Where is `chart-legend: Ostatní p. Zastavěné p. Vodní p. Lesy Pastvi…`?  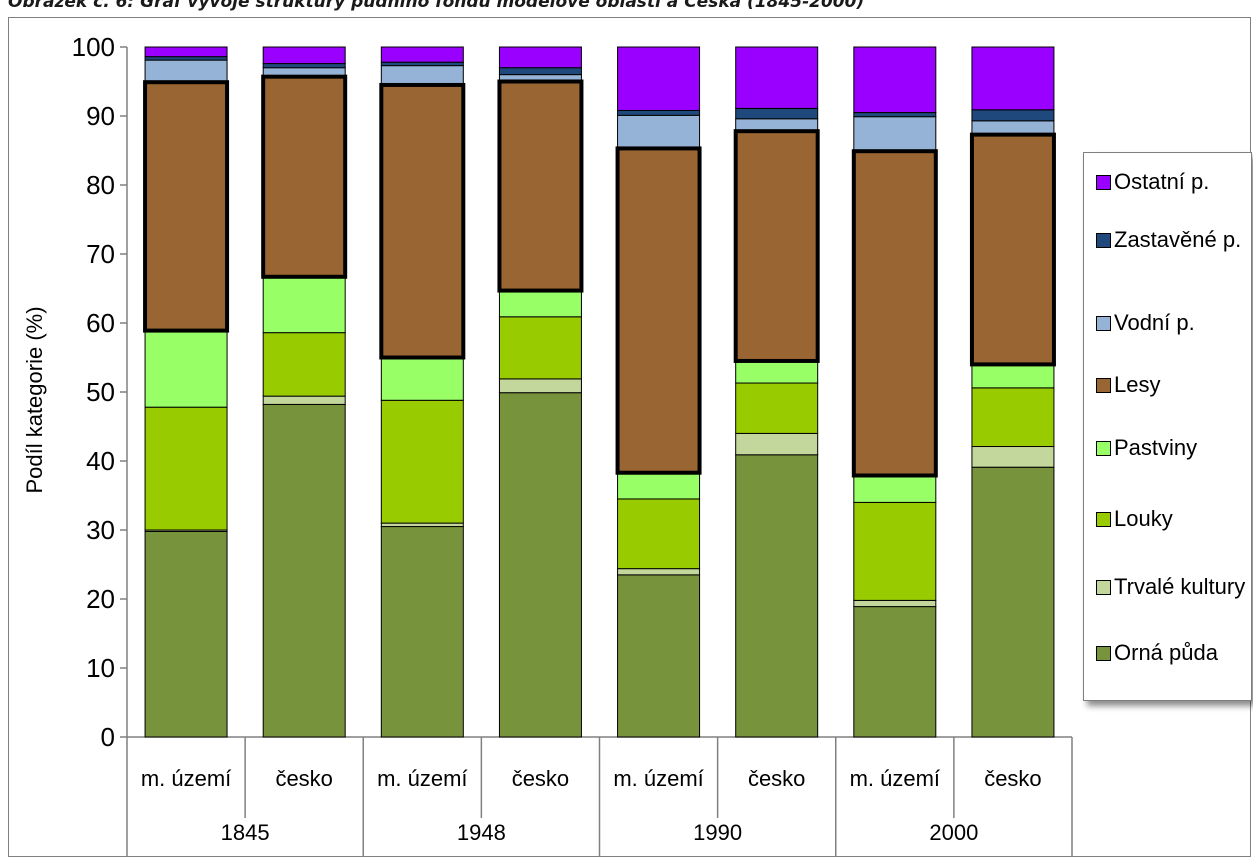
chart-legend: Ostatní p. Zastavěné p. Vodní p. Lesy Pastvi… is located at coordinates (1167, 426).